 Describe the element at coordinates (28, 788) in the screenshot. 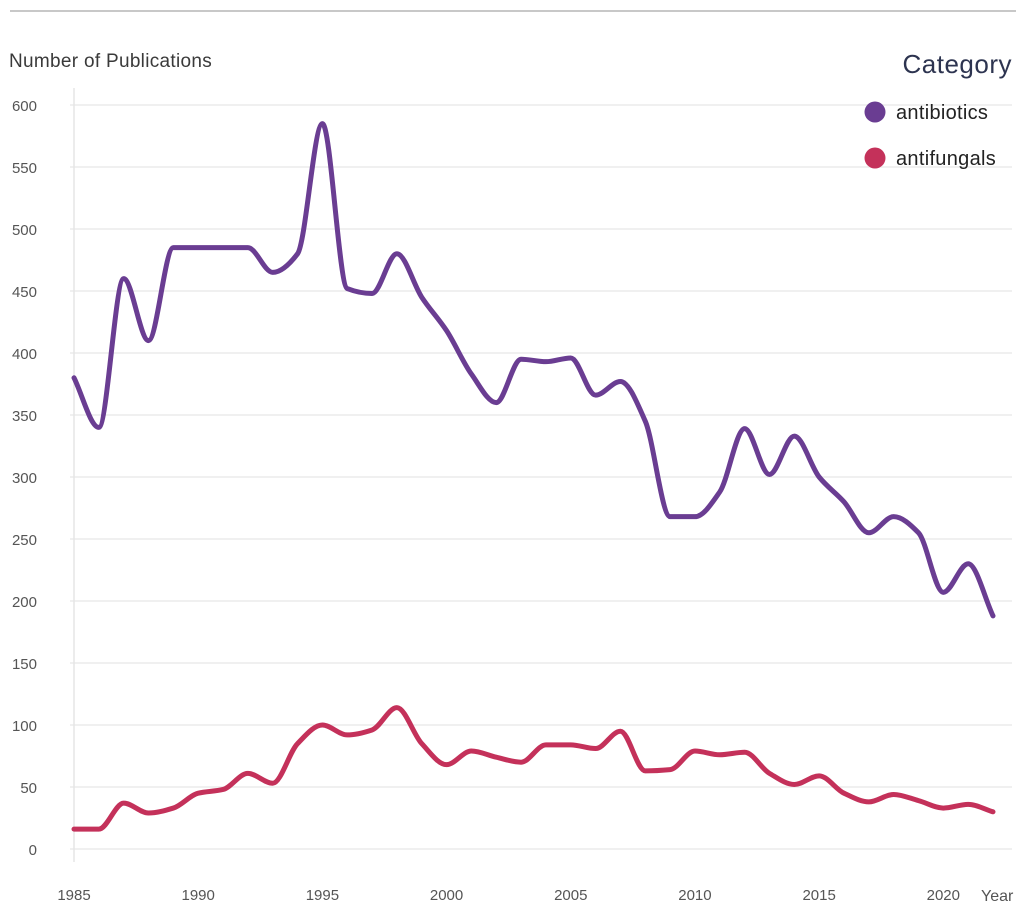

I see `y-tick-label: 50` at that location.